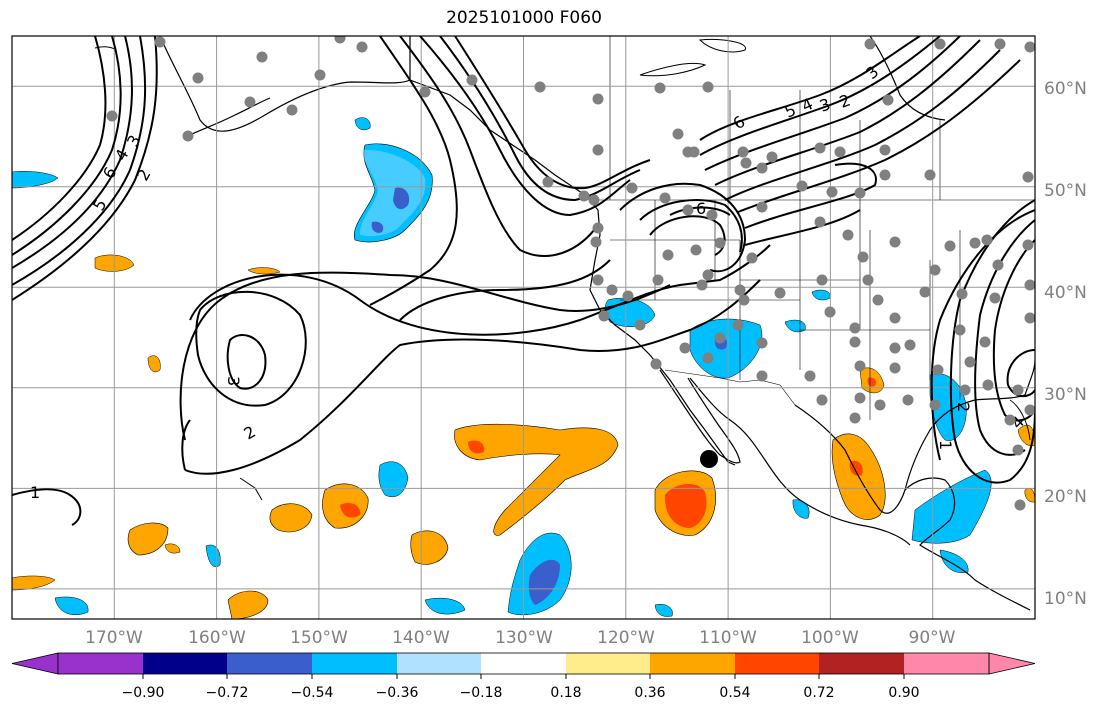 The image size is (1105, 712). What do you see at coordinates (830, 638) in the screenshot?
I see `lon-tick-label: 100°W` at bounding box center [830, 638].